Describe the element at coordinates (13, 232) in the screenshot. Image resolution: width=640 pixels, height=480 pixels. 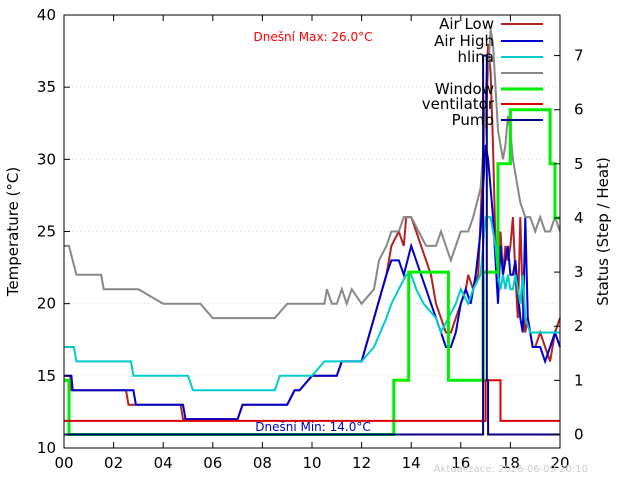
I see `y-axis-title: Temperature (°C)` at that location.